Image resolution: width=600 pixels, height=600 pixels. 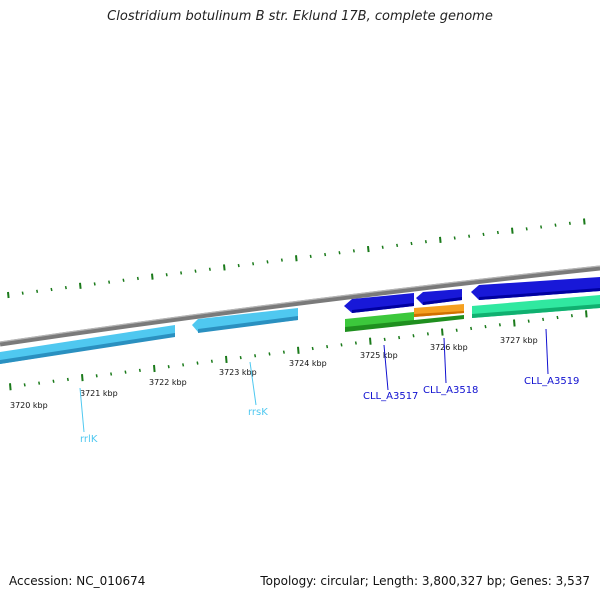 I want to click on label-leaders, so click(x=314, y=380).